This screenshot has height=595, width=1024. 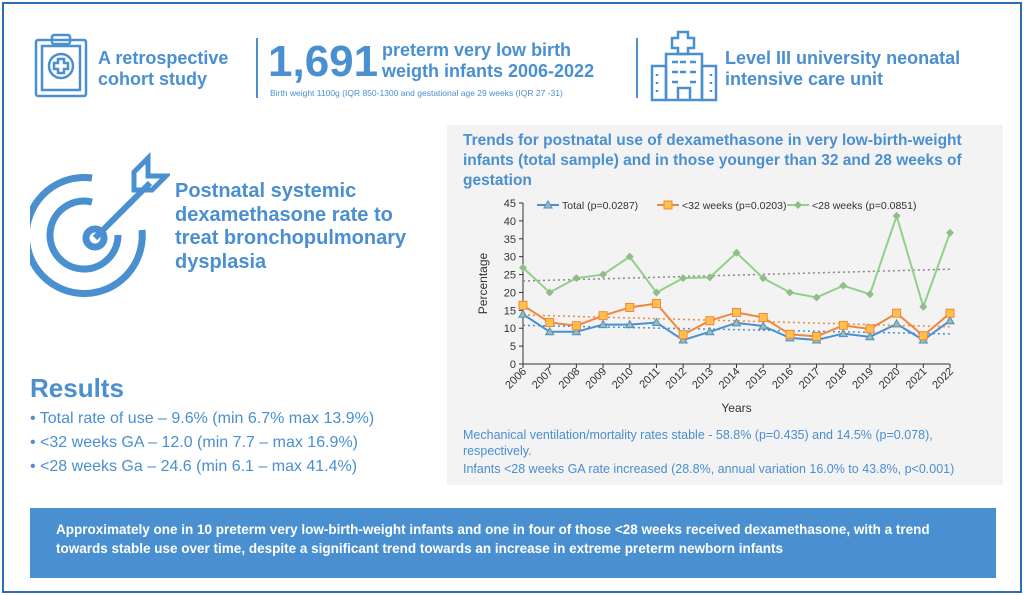 I want to click on x-tick-label: 2012, so click(x=676, y=379).